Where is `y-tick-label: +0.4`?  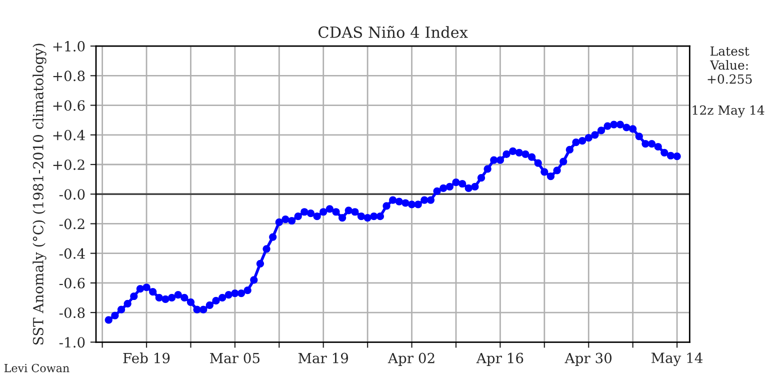
y-tick-label: +0.4 is located at coordinates (69, 135).